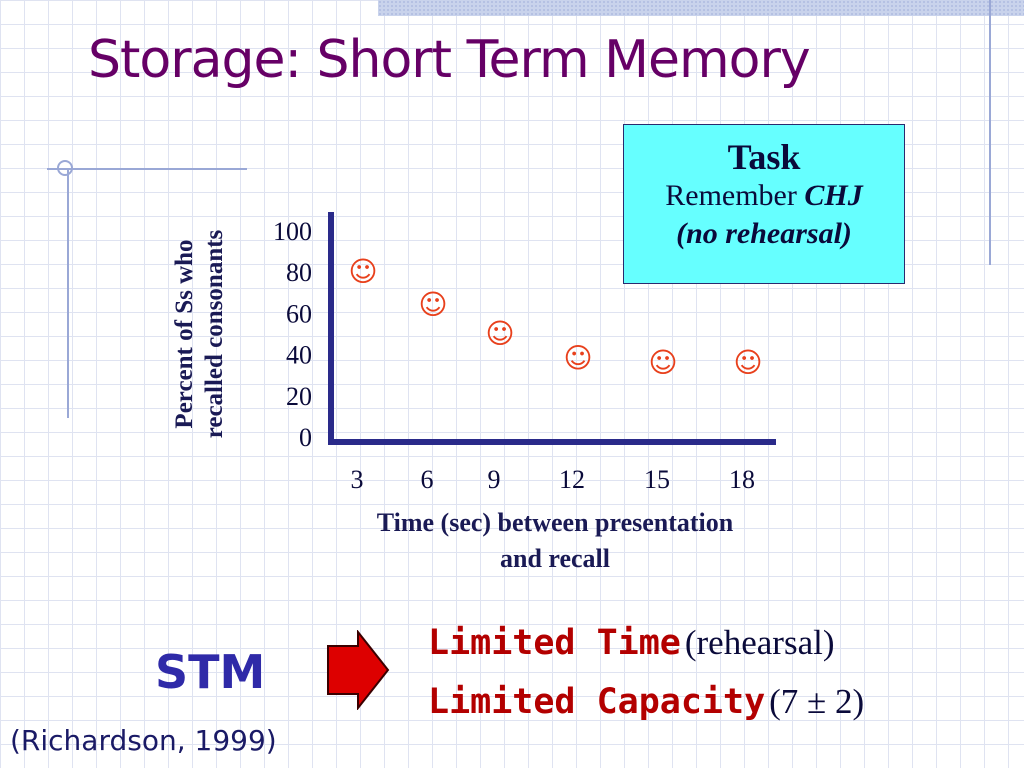  Describe the element at coordinates (299, 313) in the screenshot. I see `y-tick-label: 60` at that location.